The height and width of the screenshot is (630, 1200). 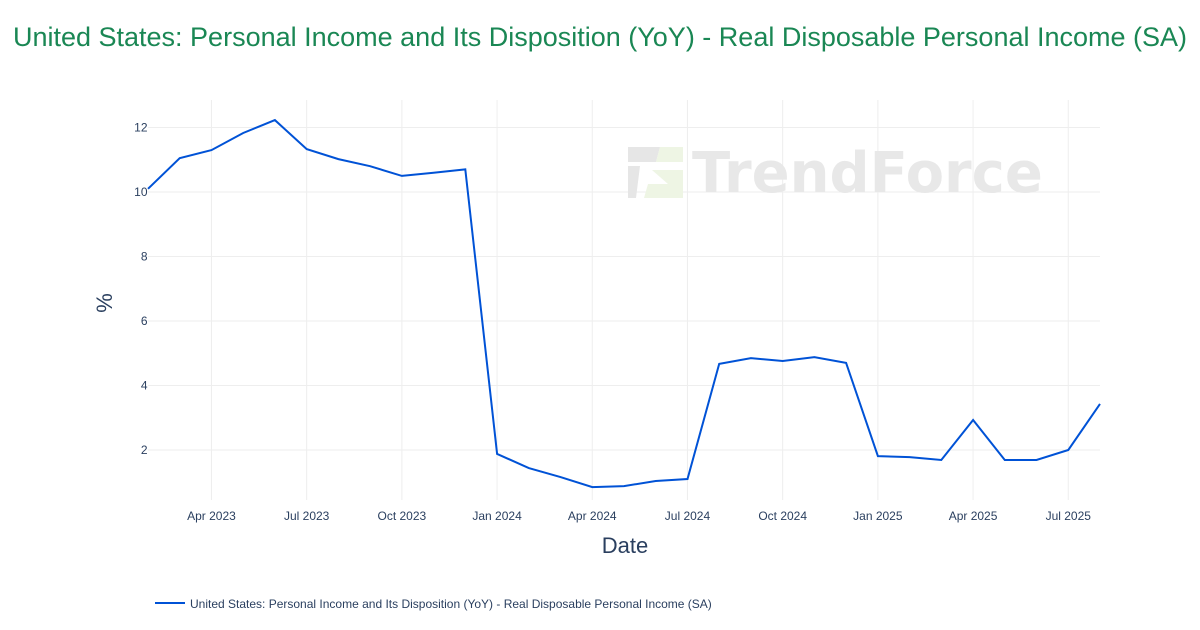 I want to click on x-tick-label: Jan 2025, so click(x=878, y=516).